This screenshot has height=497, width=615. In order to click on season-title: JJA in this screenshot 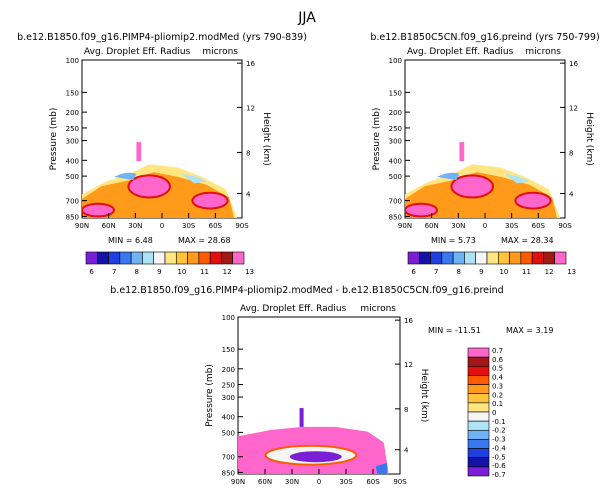, I will do `click(306, 18)`.